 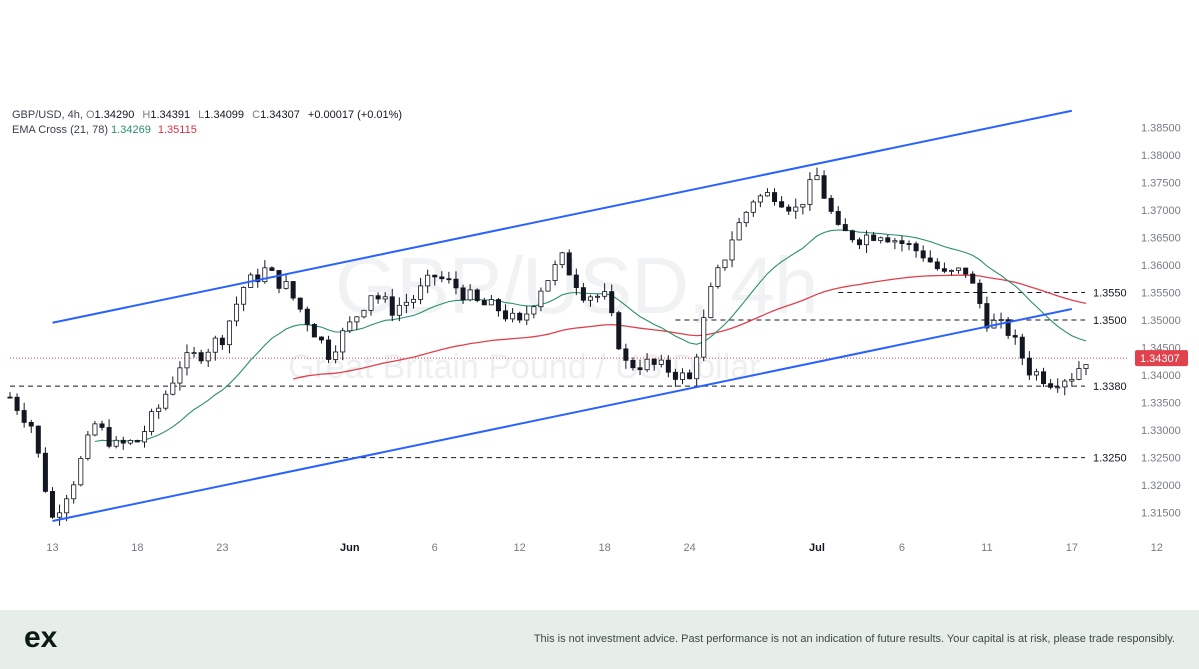 What do you see at coordinates (1110, 293) in the screenshot?
I see `level-label: 1.3550` at bounding box center [1110, 293].